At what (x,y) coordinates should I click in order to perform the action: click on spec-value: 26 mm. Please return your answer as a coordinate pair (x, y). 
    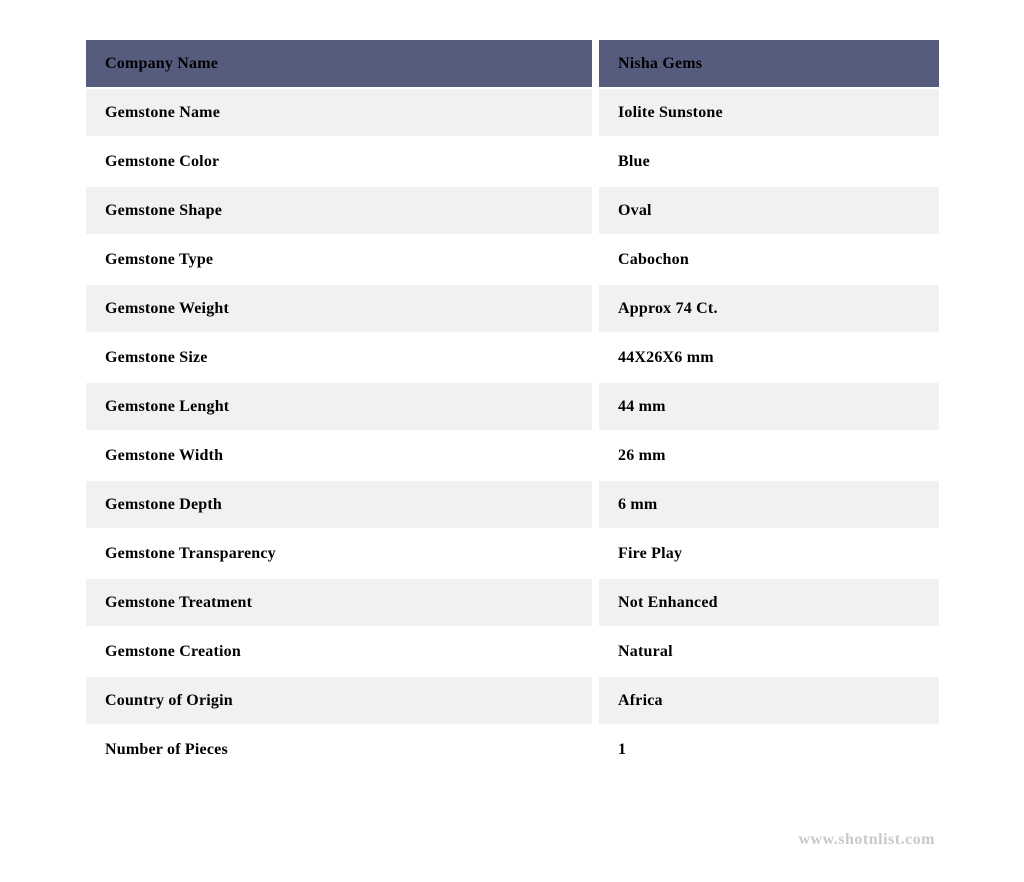
    Looking at the image, I should click on (769, 455).